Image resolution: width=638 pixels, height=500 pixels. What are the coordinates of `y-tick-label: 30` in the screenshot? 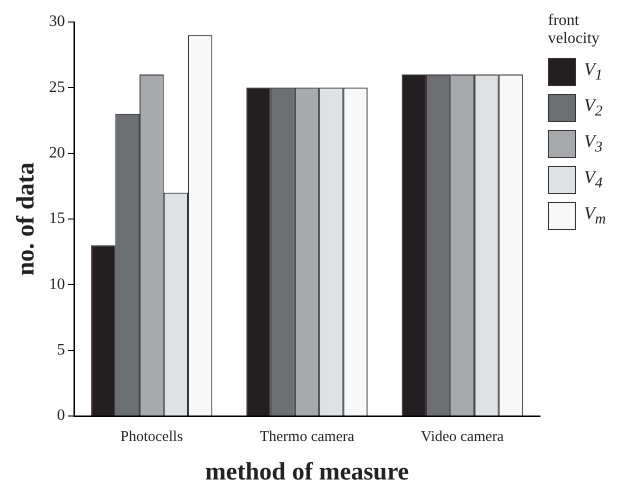 It's located at (57, 21).